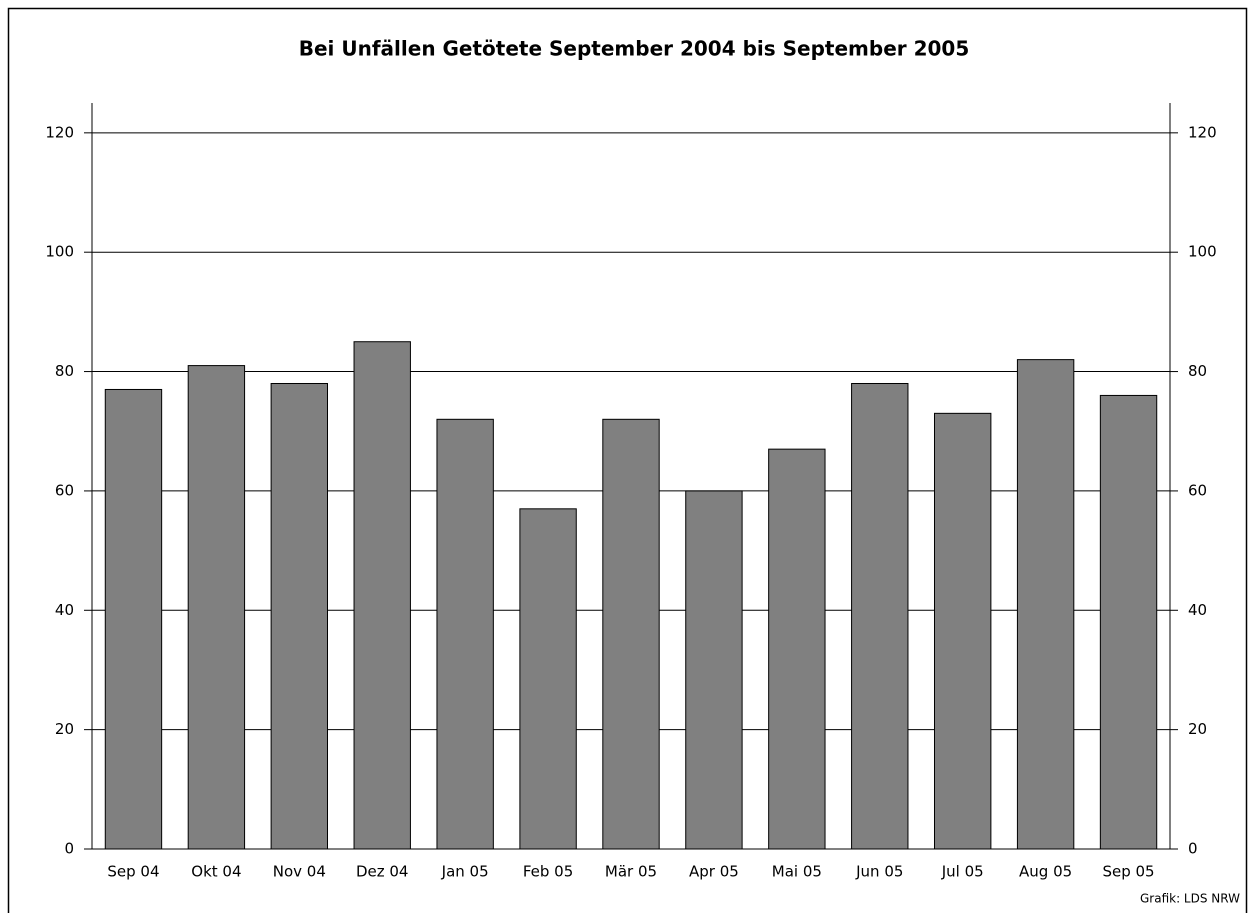 This screenshot has width=1255, height=913. I want to click on y-tick-label: 100, so click(59, 252).